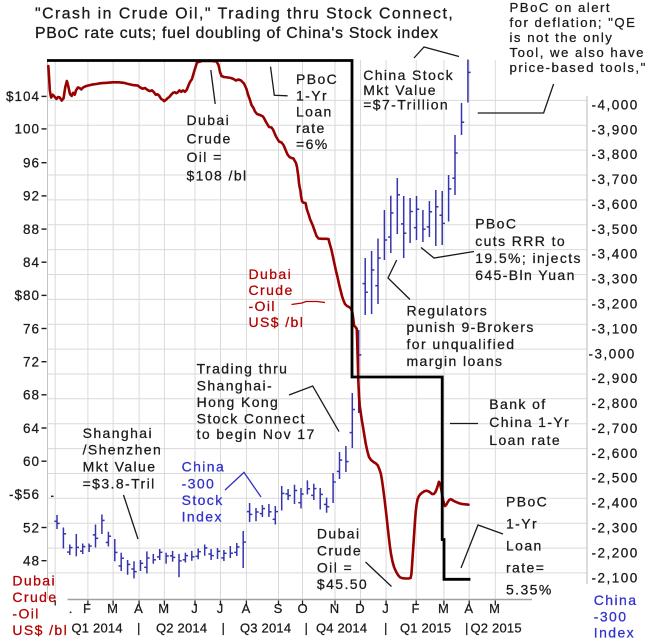  Describe the element at coordinates (342, 584) in the screenshot. I see `svg-text: $45.50` at that location.